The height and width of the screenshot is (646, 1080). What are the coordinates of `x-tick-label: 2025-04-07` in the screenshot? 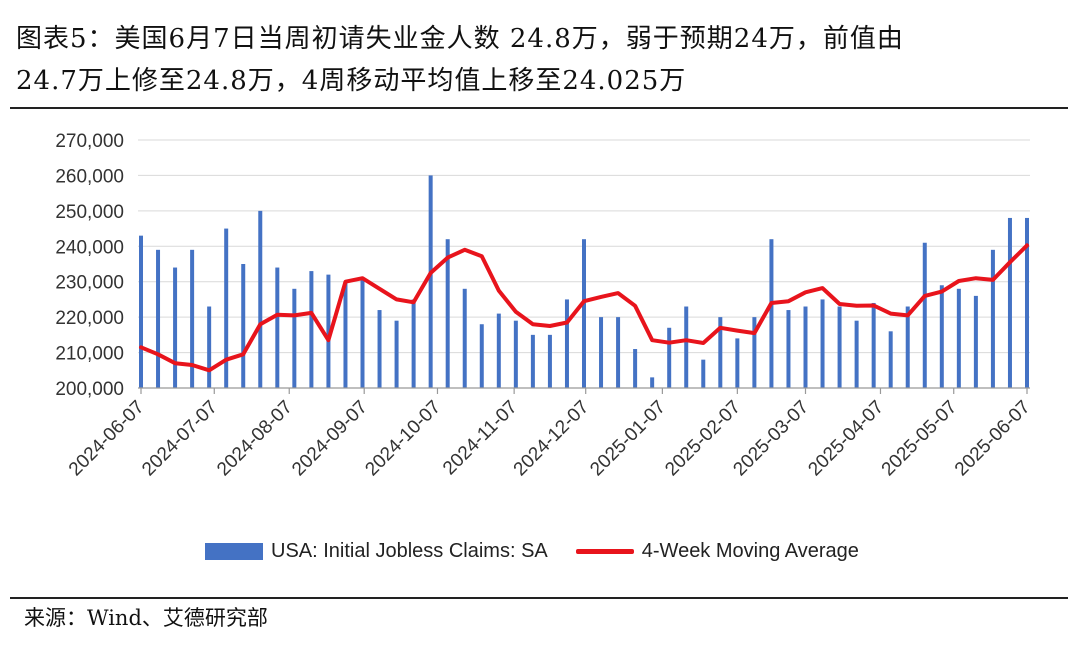 It's located at (846, 439).